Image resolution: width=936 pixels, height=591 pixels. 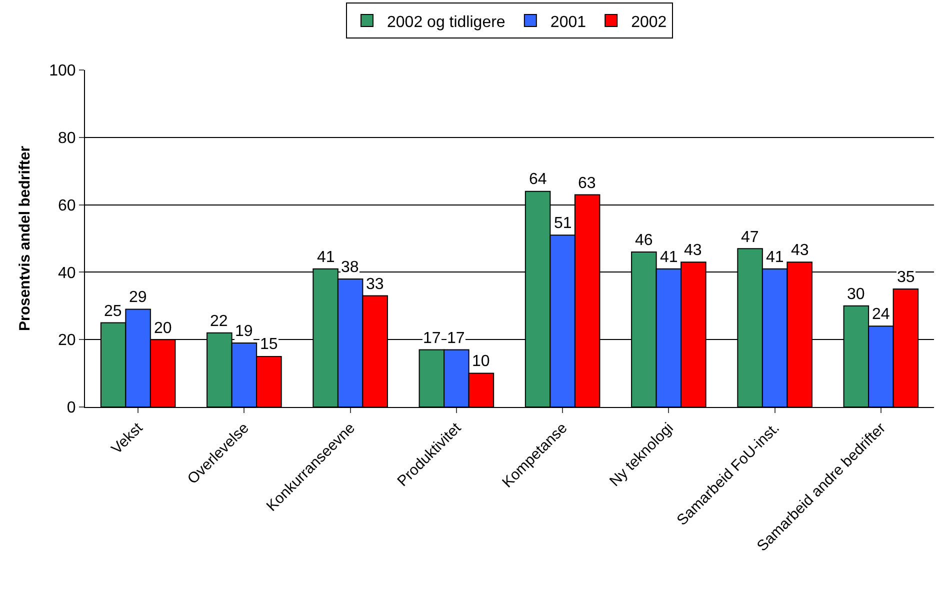 What do you see at coordinates (881, 314) in the screenshot?
I see `data-label: 24` at bounding box center [881, 314].